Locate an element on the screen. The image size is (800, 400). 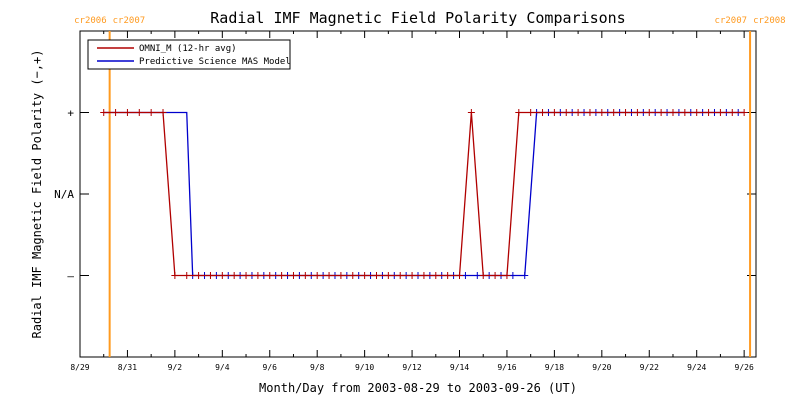
x-tick-label: 9/2 is located at coordinates (175, 367).